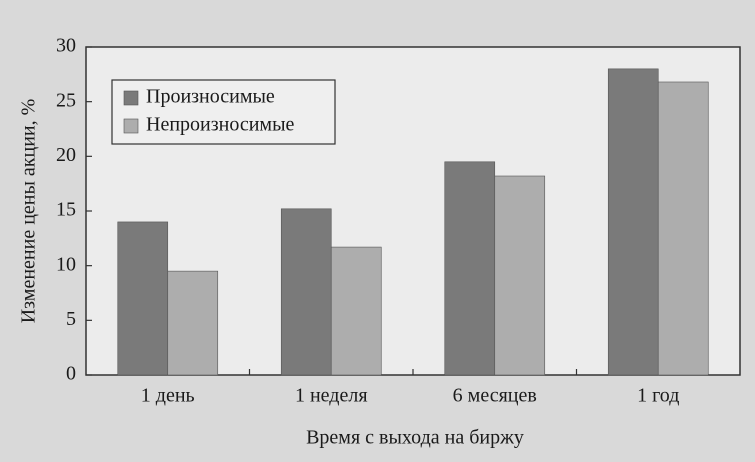  I want to click on y-tick-label: 0, so click(71, 374).